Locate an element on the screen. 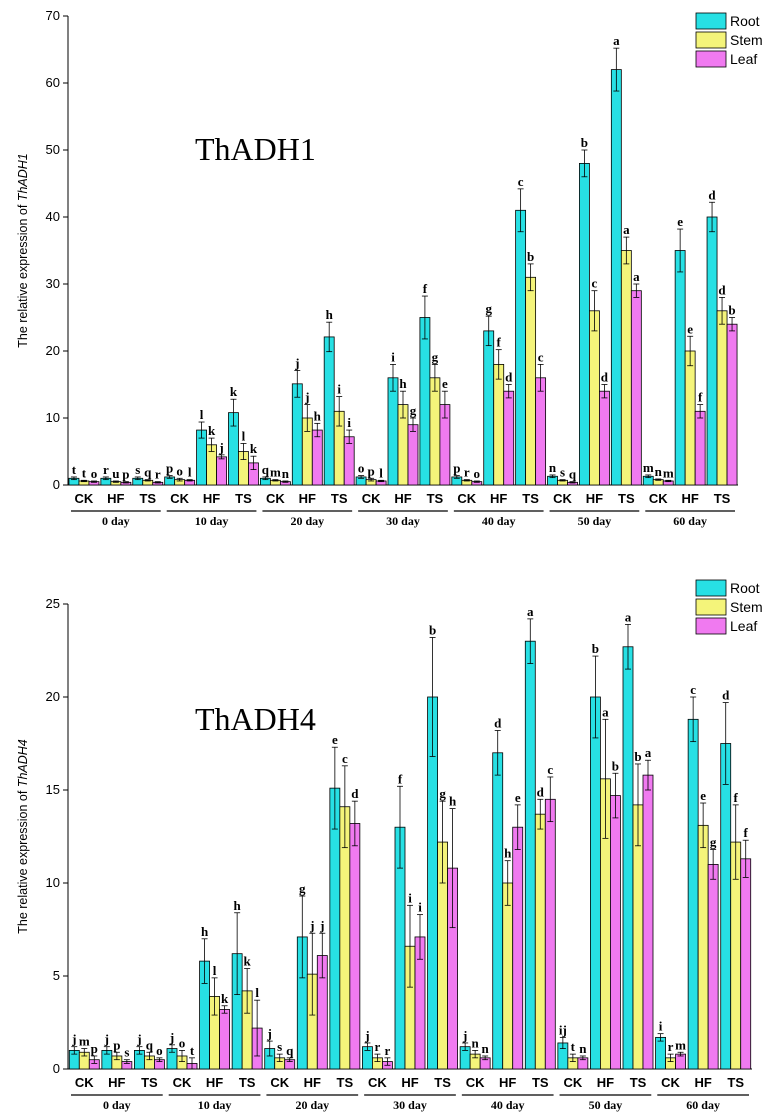  group-label: 20 day is located at coordinates (312, 1105).